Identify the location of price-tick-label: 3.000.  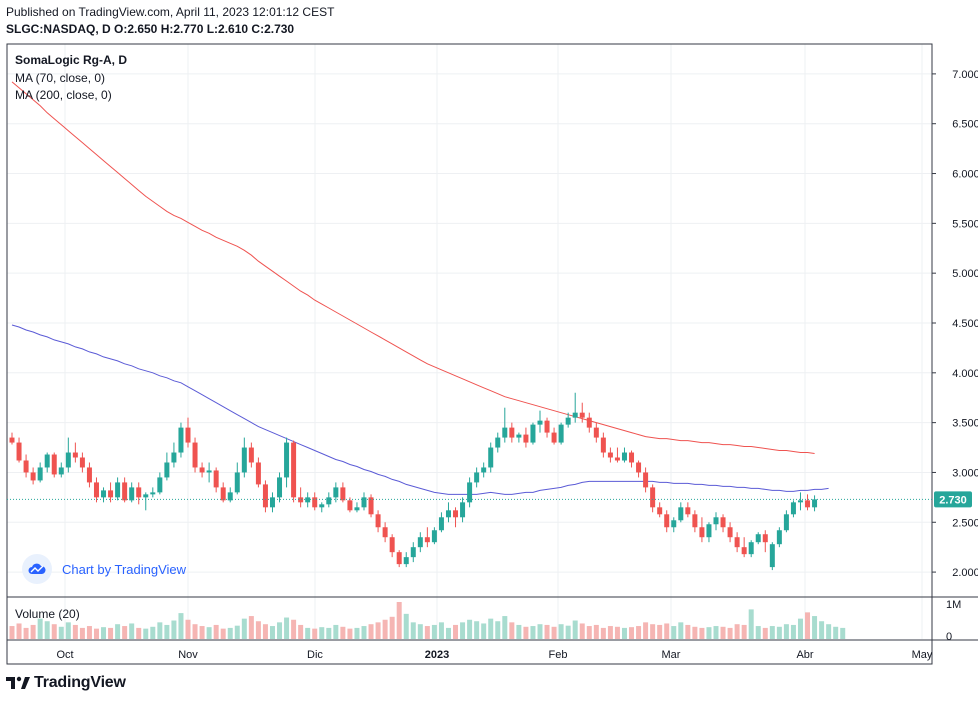
(965, 473).